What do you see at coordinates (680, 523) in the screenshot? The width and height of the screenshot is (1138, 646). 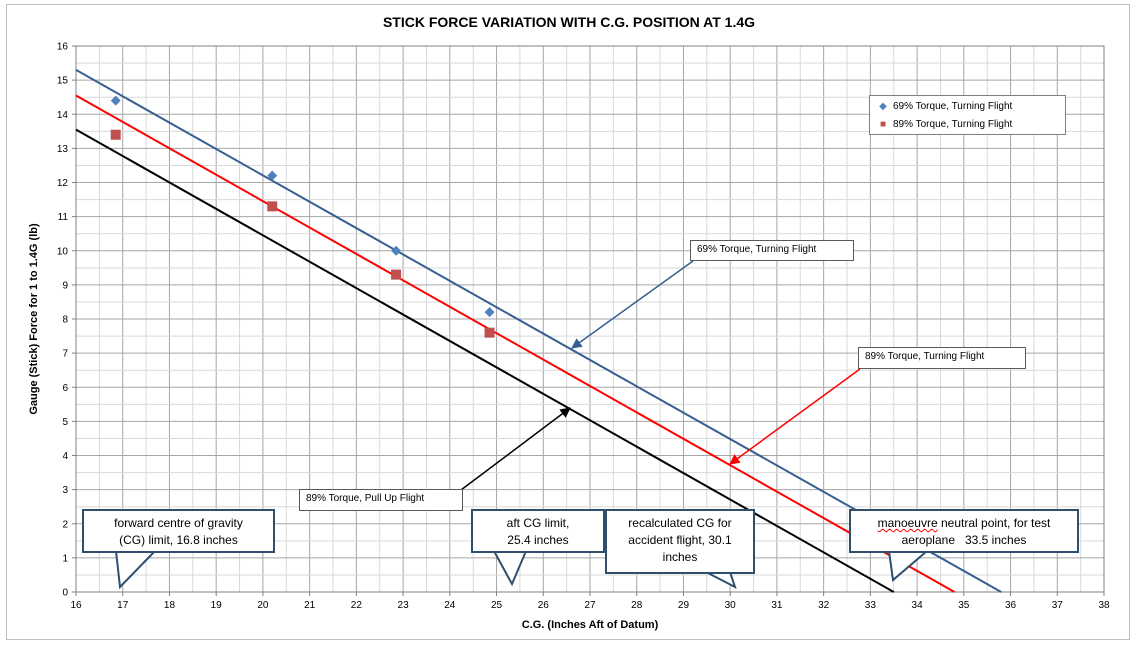 I see `note-line: recalculated CG for` at bounding box center [680, 523].